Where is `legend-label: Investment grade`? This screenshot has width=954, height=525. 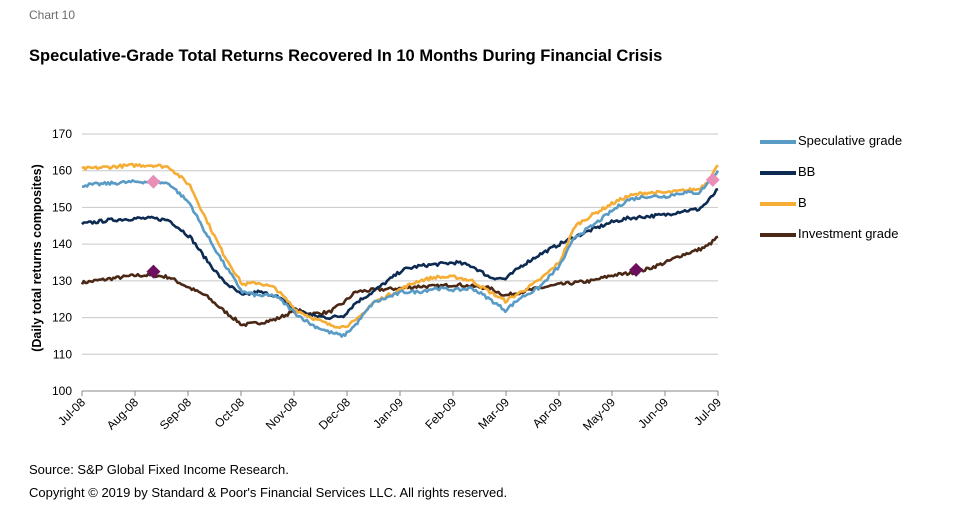 legend-label: Investment grade is located at coordinates (848, 233).